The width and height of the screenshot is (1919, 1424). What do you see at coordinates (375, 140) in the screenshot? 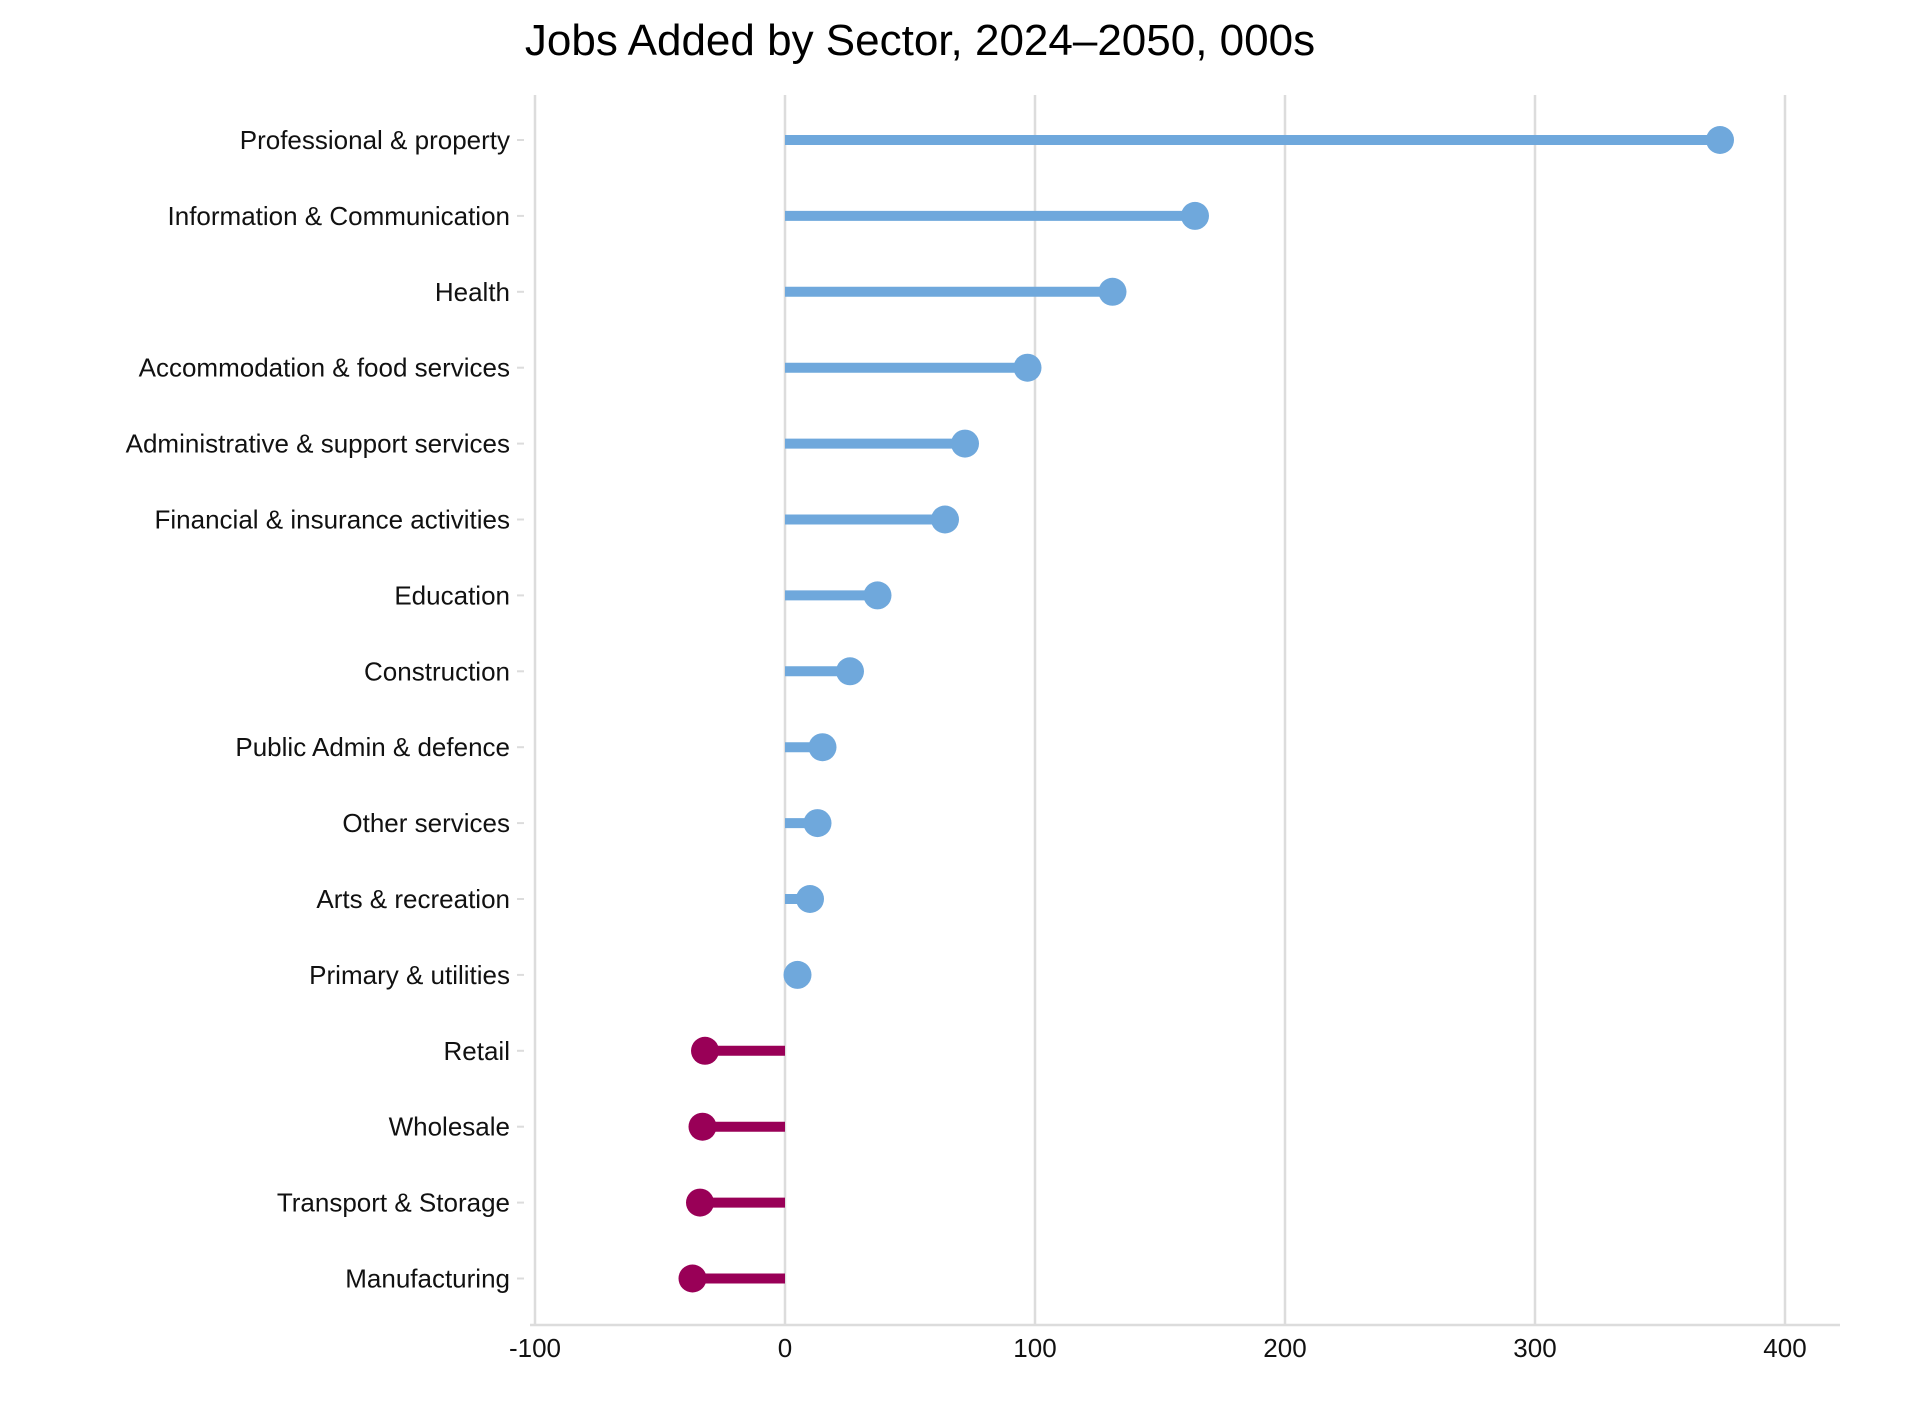
I see `category-label: Professional & property` at bounding box center [375, 140].